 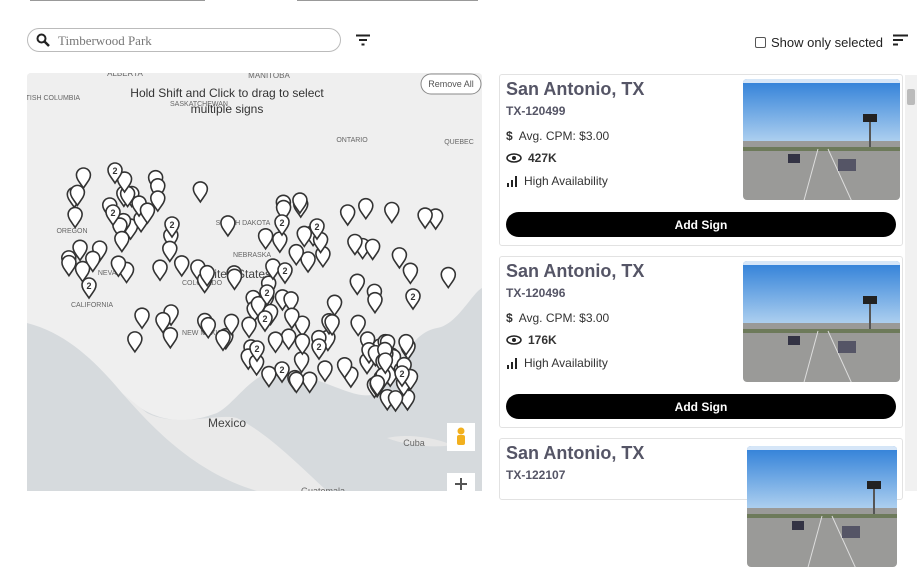 I want to click on sort-icon, so click(x=900, y=40).